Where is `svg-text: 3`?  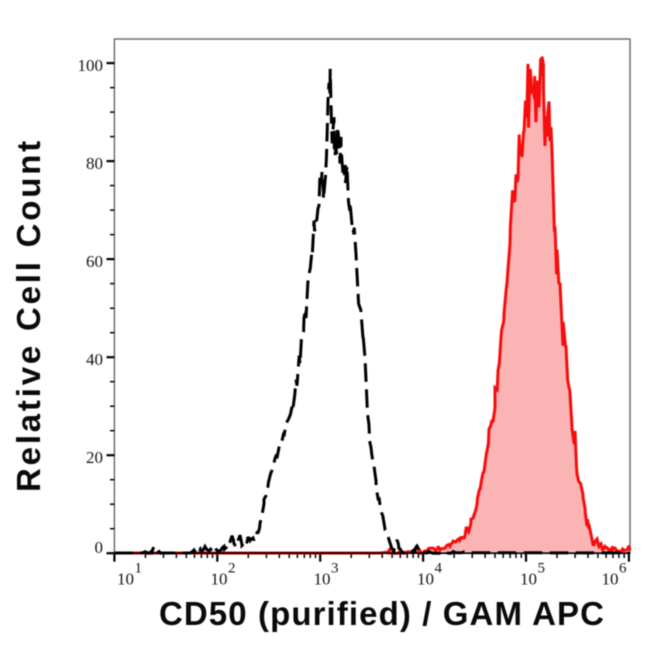 svg-text: 3 is located at coordinates (335, 569).